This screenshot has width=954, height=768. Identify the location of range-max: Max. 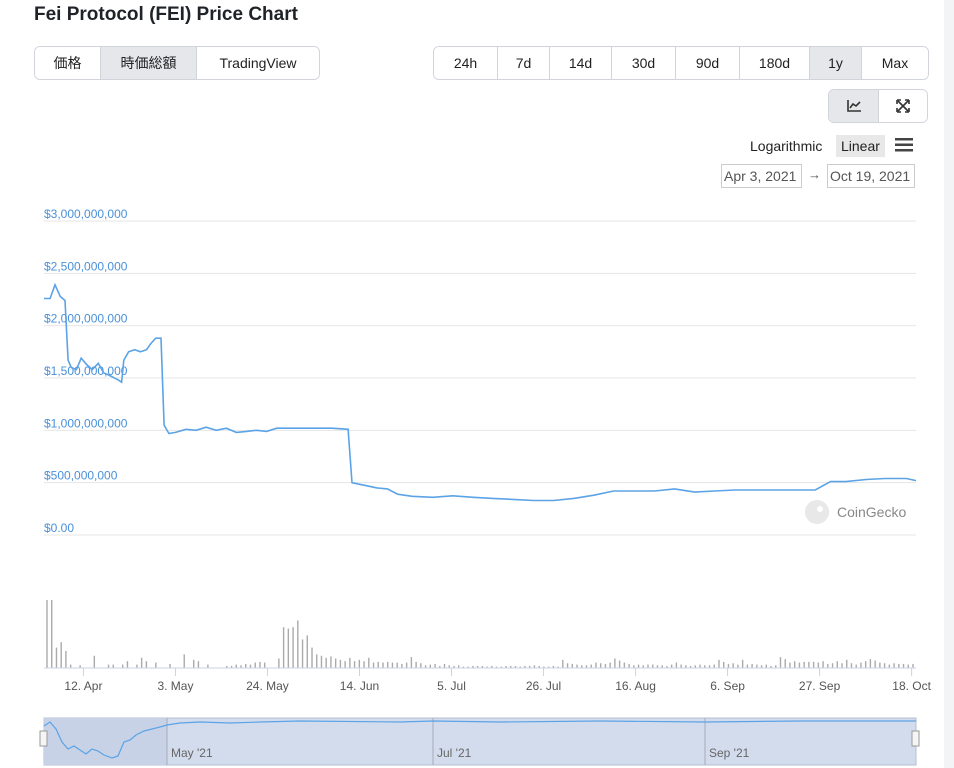
(895, 63).